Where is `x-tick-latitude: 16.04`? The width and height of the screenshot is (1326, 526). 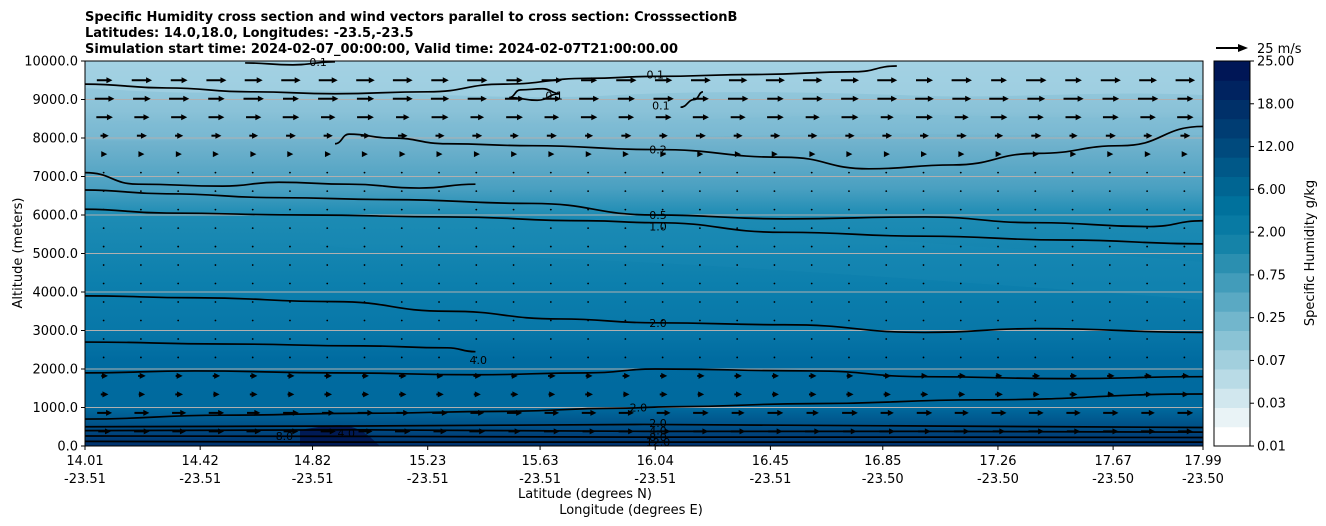 x-tick-latitude: 16.04 is located at coordinates (655, 461).